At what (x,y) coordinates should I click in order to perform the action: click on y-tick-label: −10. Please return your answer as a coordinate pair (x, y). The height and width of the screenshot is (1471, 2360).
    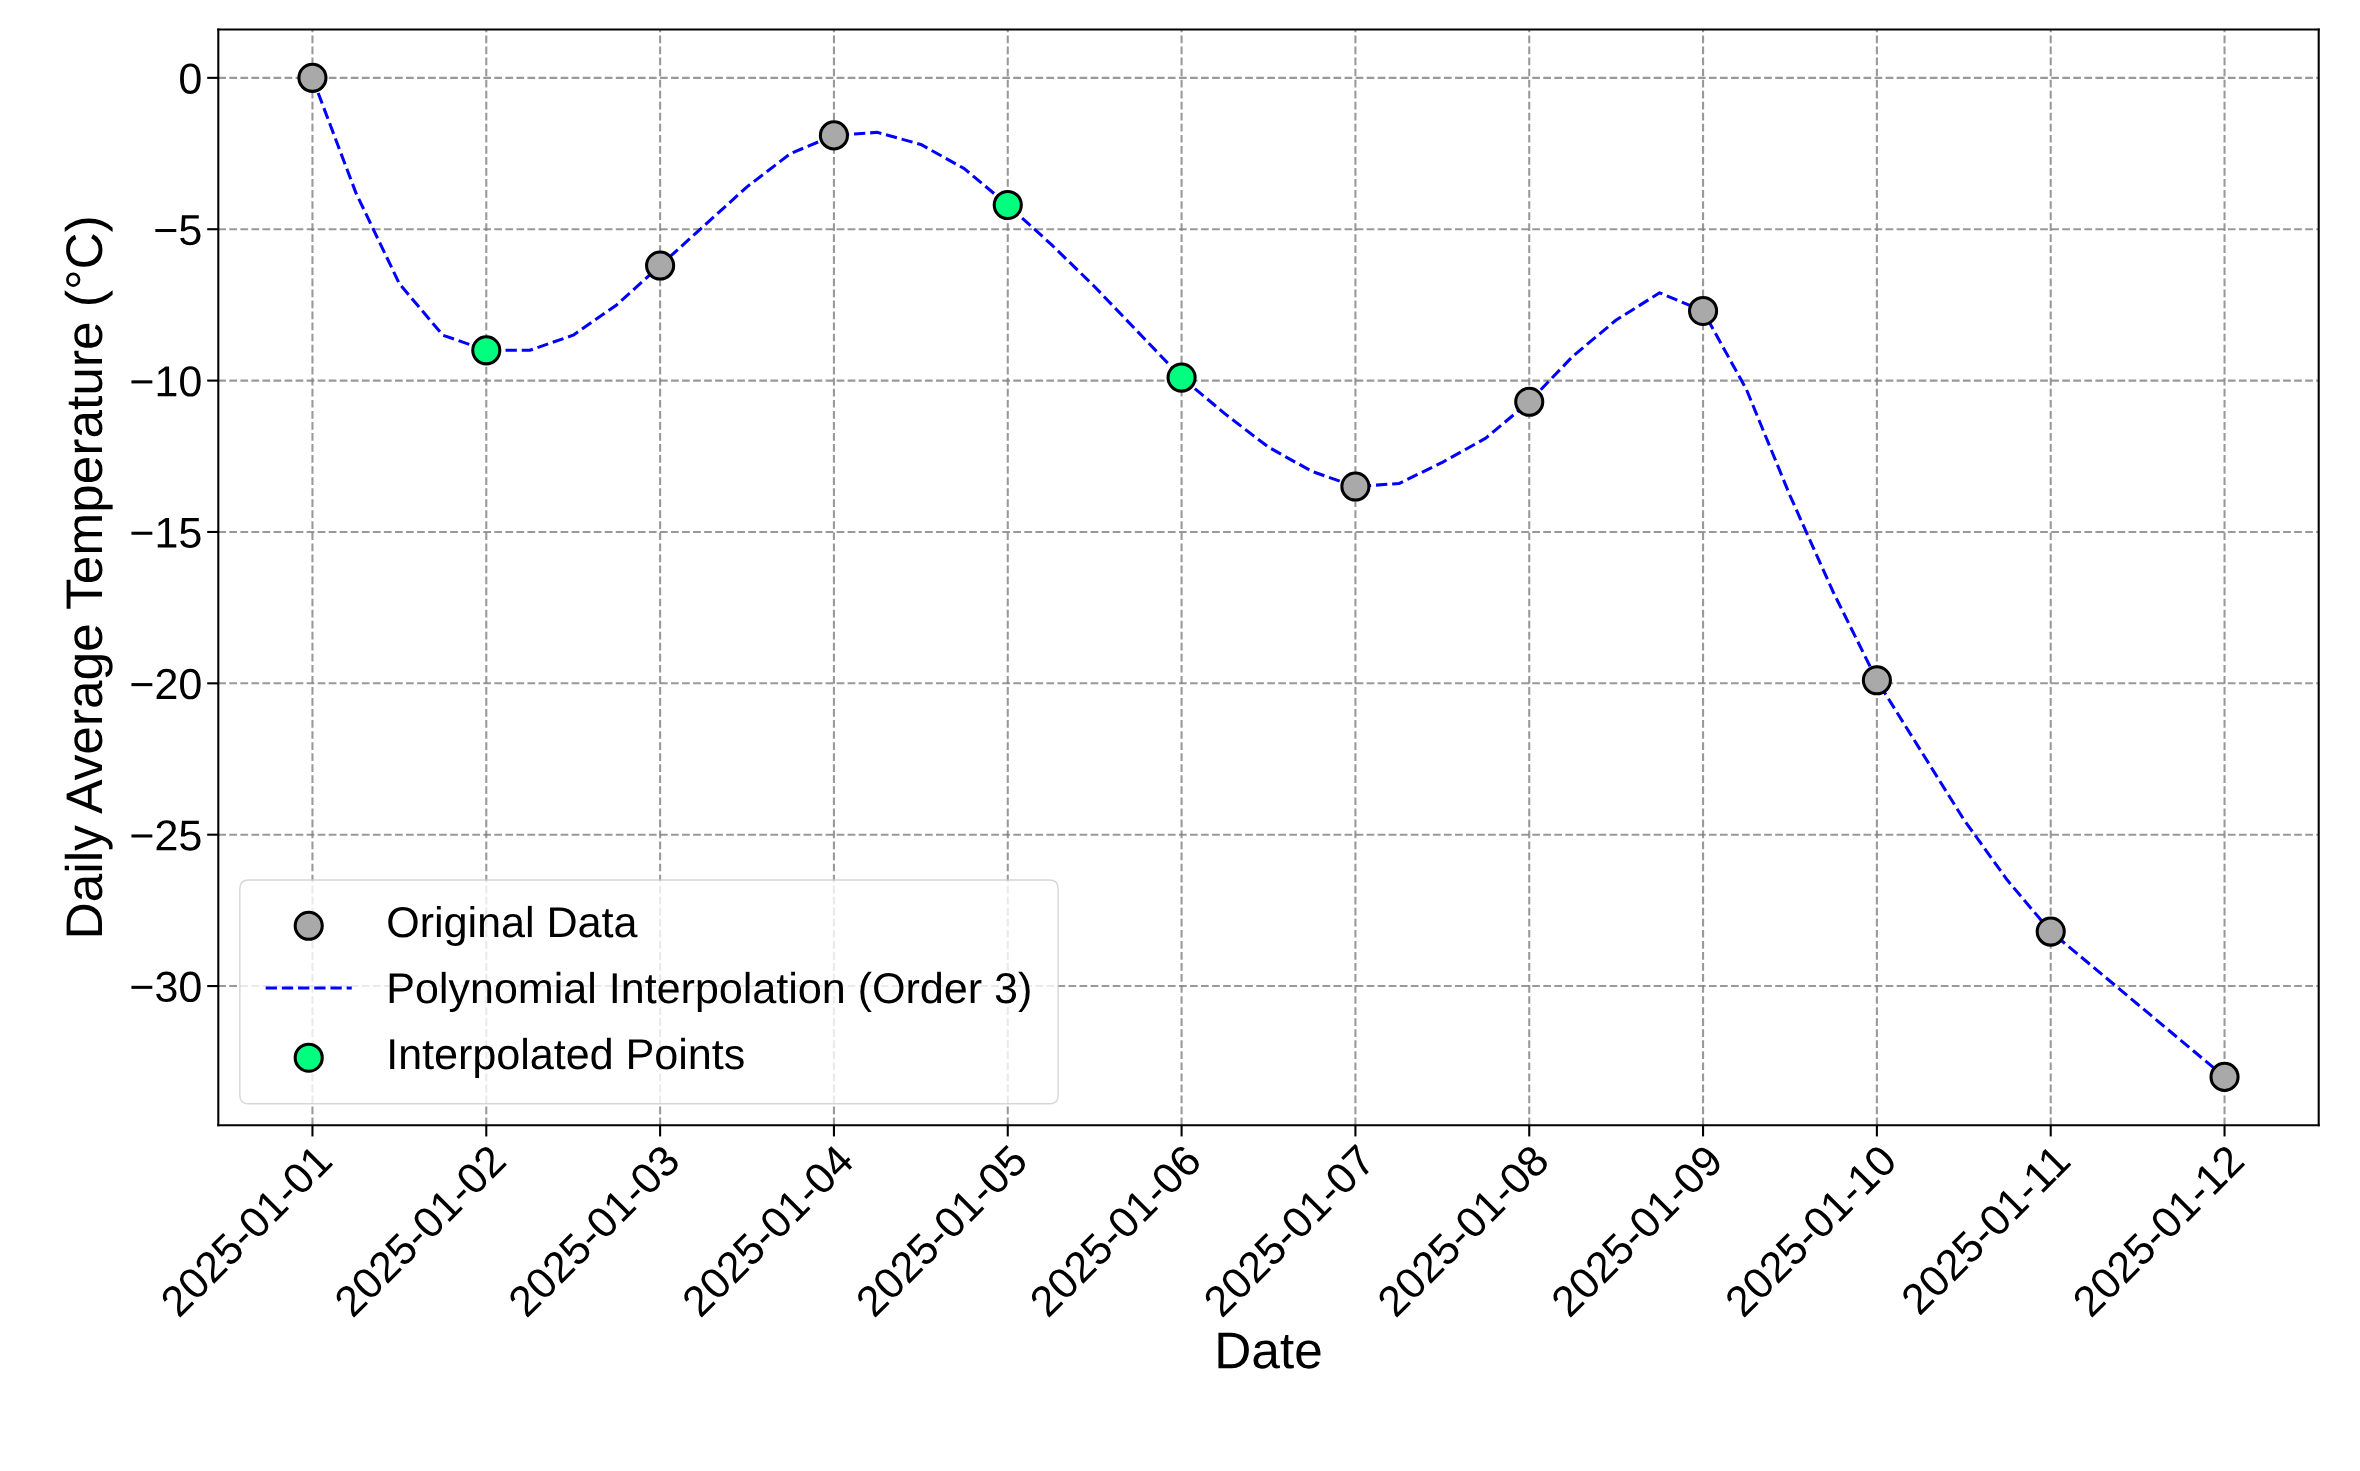
    Looking at the image, I should click on (166, 381).